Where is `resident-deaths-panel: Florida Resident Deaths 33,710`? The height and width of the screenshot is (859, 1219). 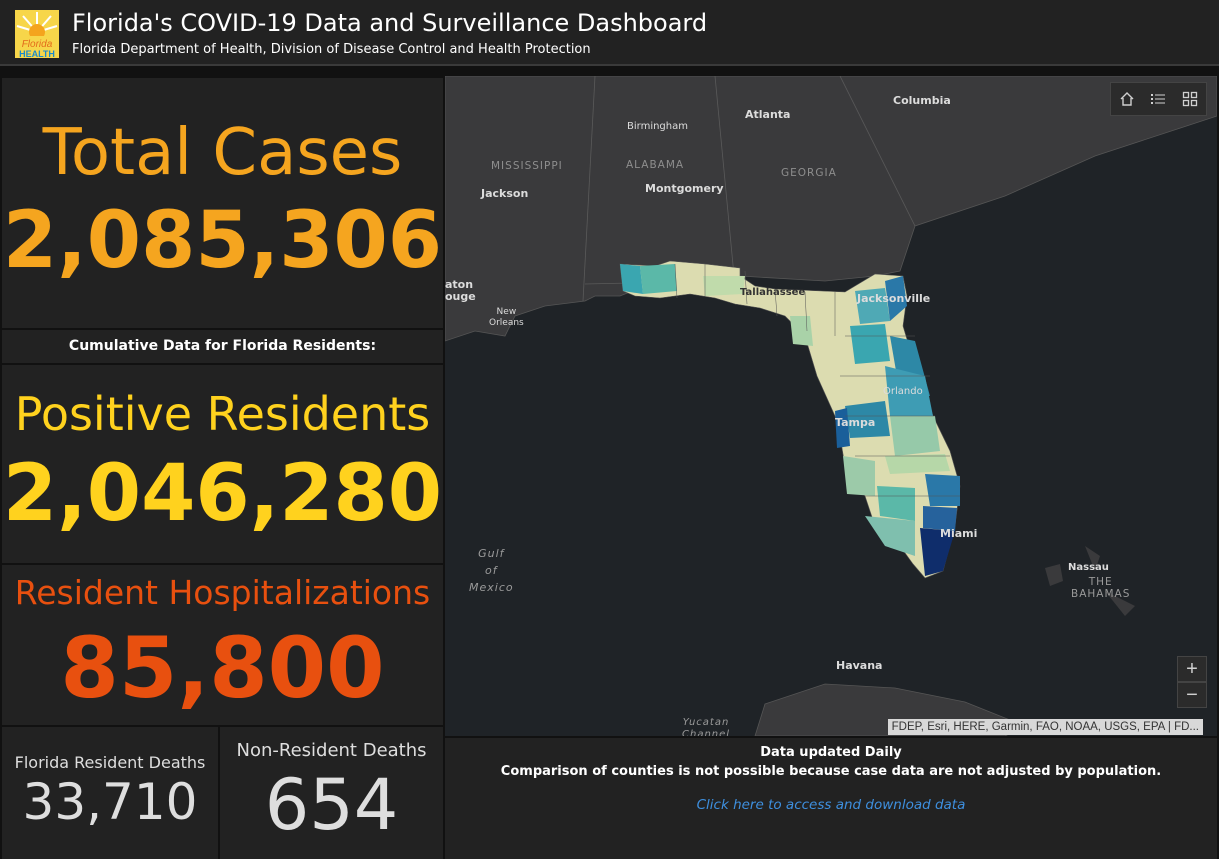
resident-deaths-panel: Florida Resident Deaths 33,710 is located at coordinates (110, 793).